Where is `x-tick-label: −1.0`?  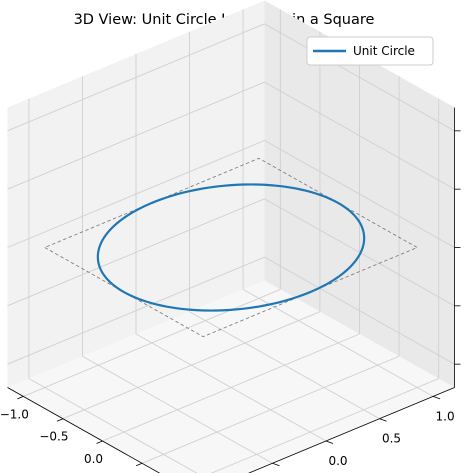 x-tick-label: −1.0 is located at coordinates (14, 414).